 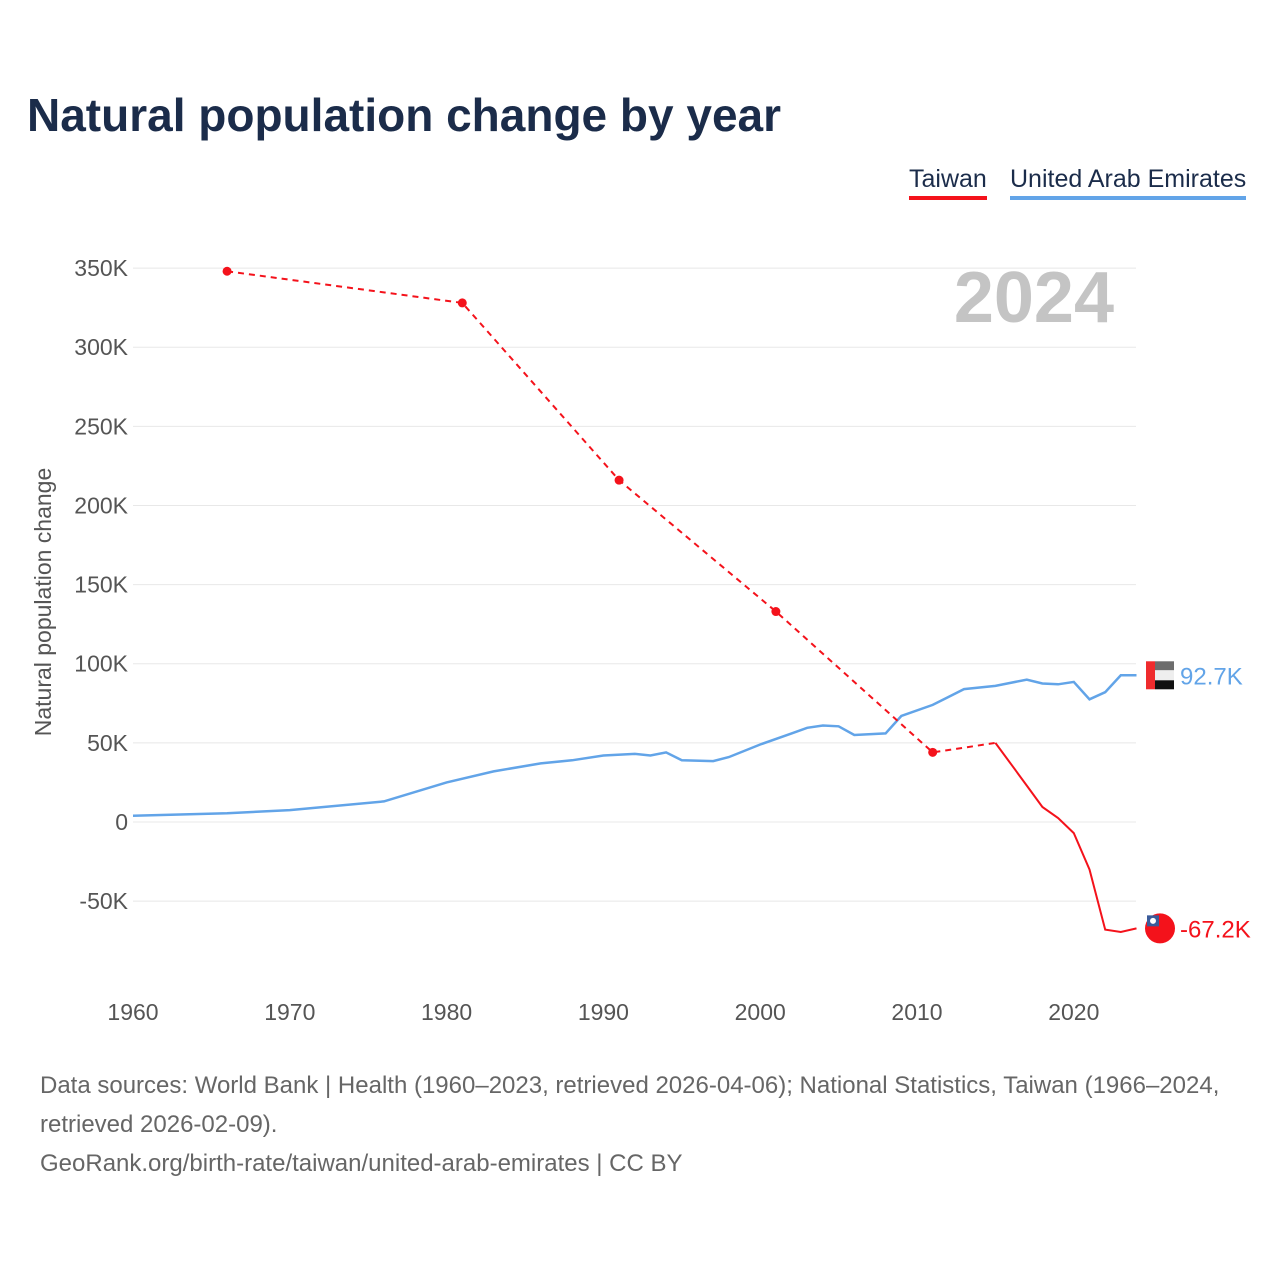 I want to click on x-tick-label: 2020, so click(x=1073, y=1012).